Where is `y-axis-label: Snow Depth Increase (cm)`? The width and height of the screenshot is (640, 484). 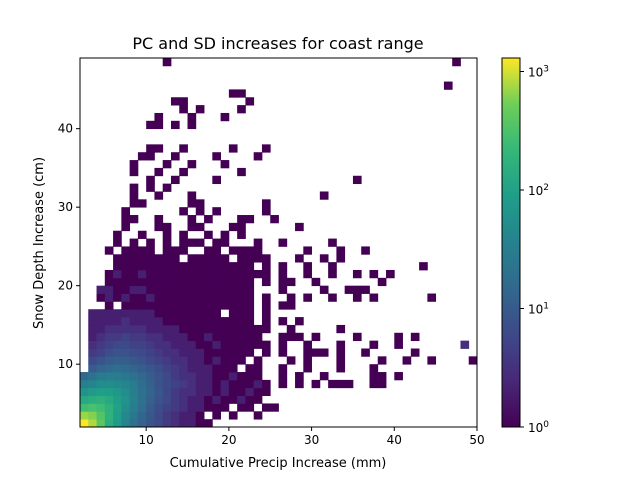
y-axis-label: Snow Depth Increase (cm) is located at coordinates (39, 243).